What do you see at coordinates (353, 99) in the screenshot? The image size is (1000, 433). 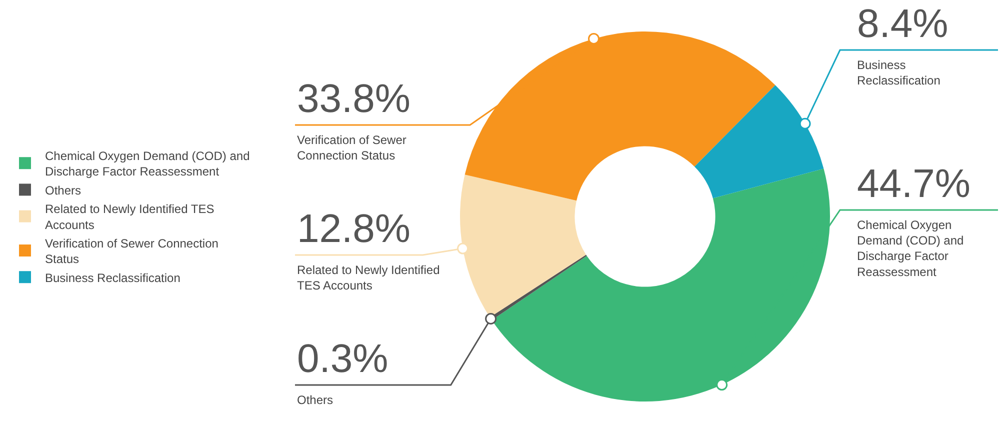 I see `data-label: 33.8%` at bounding box center [353, 99].